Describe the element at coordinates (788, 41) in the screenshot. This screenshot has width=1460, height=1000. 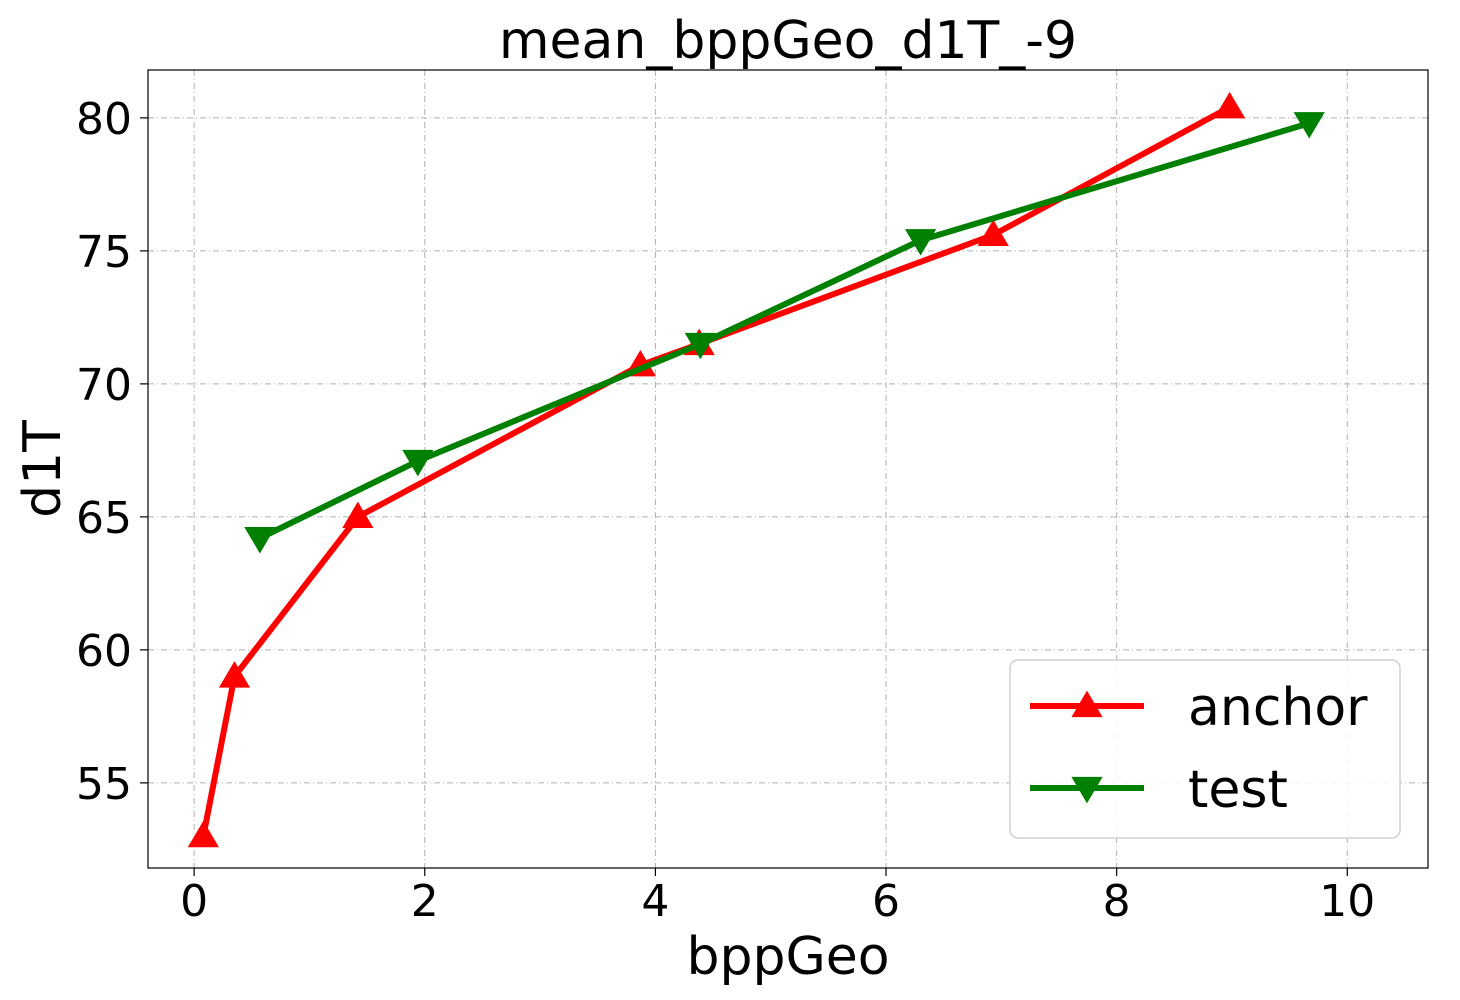
I see `chart-title: mean_bppGeo_d1T_-9` at that location.